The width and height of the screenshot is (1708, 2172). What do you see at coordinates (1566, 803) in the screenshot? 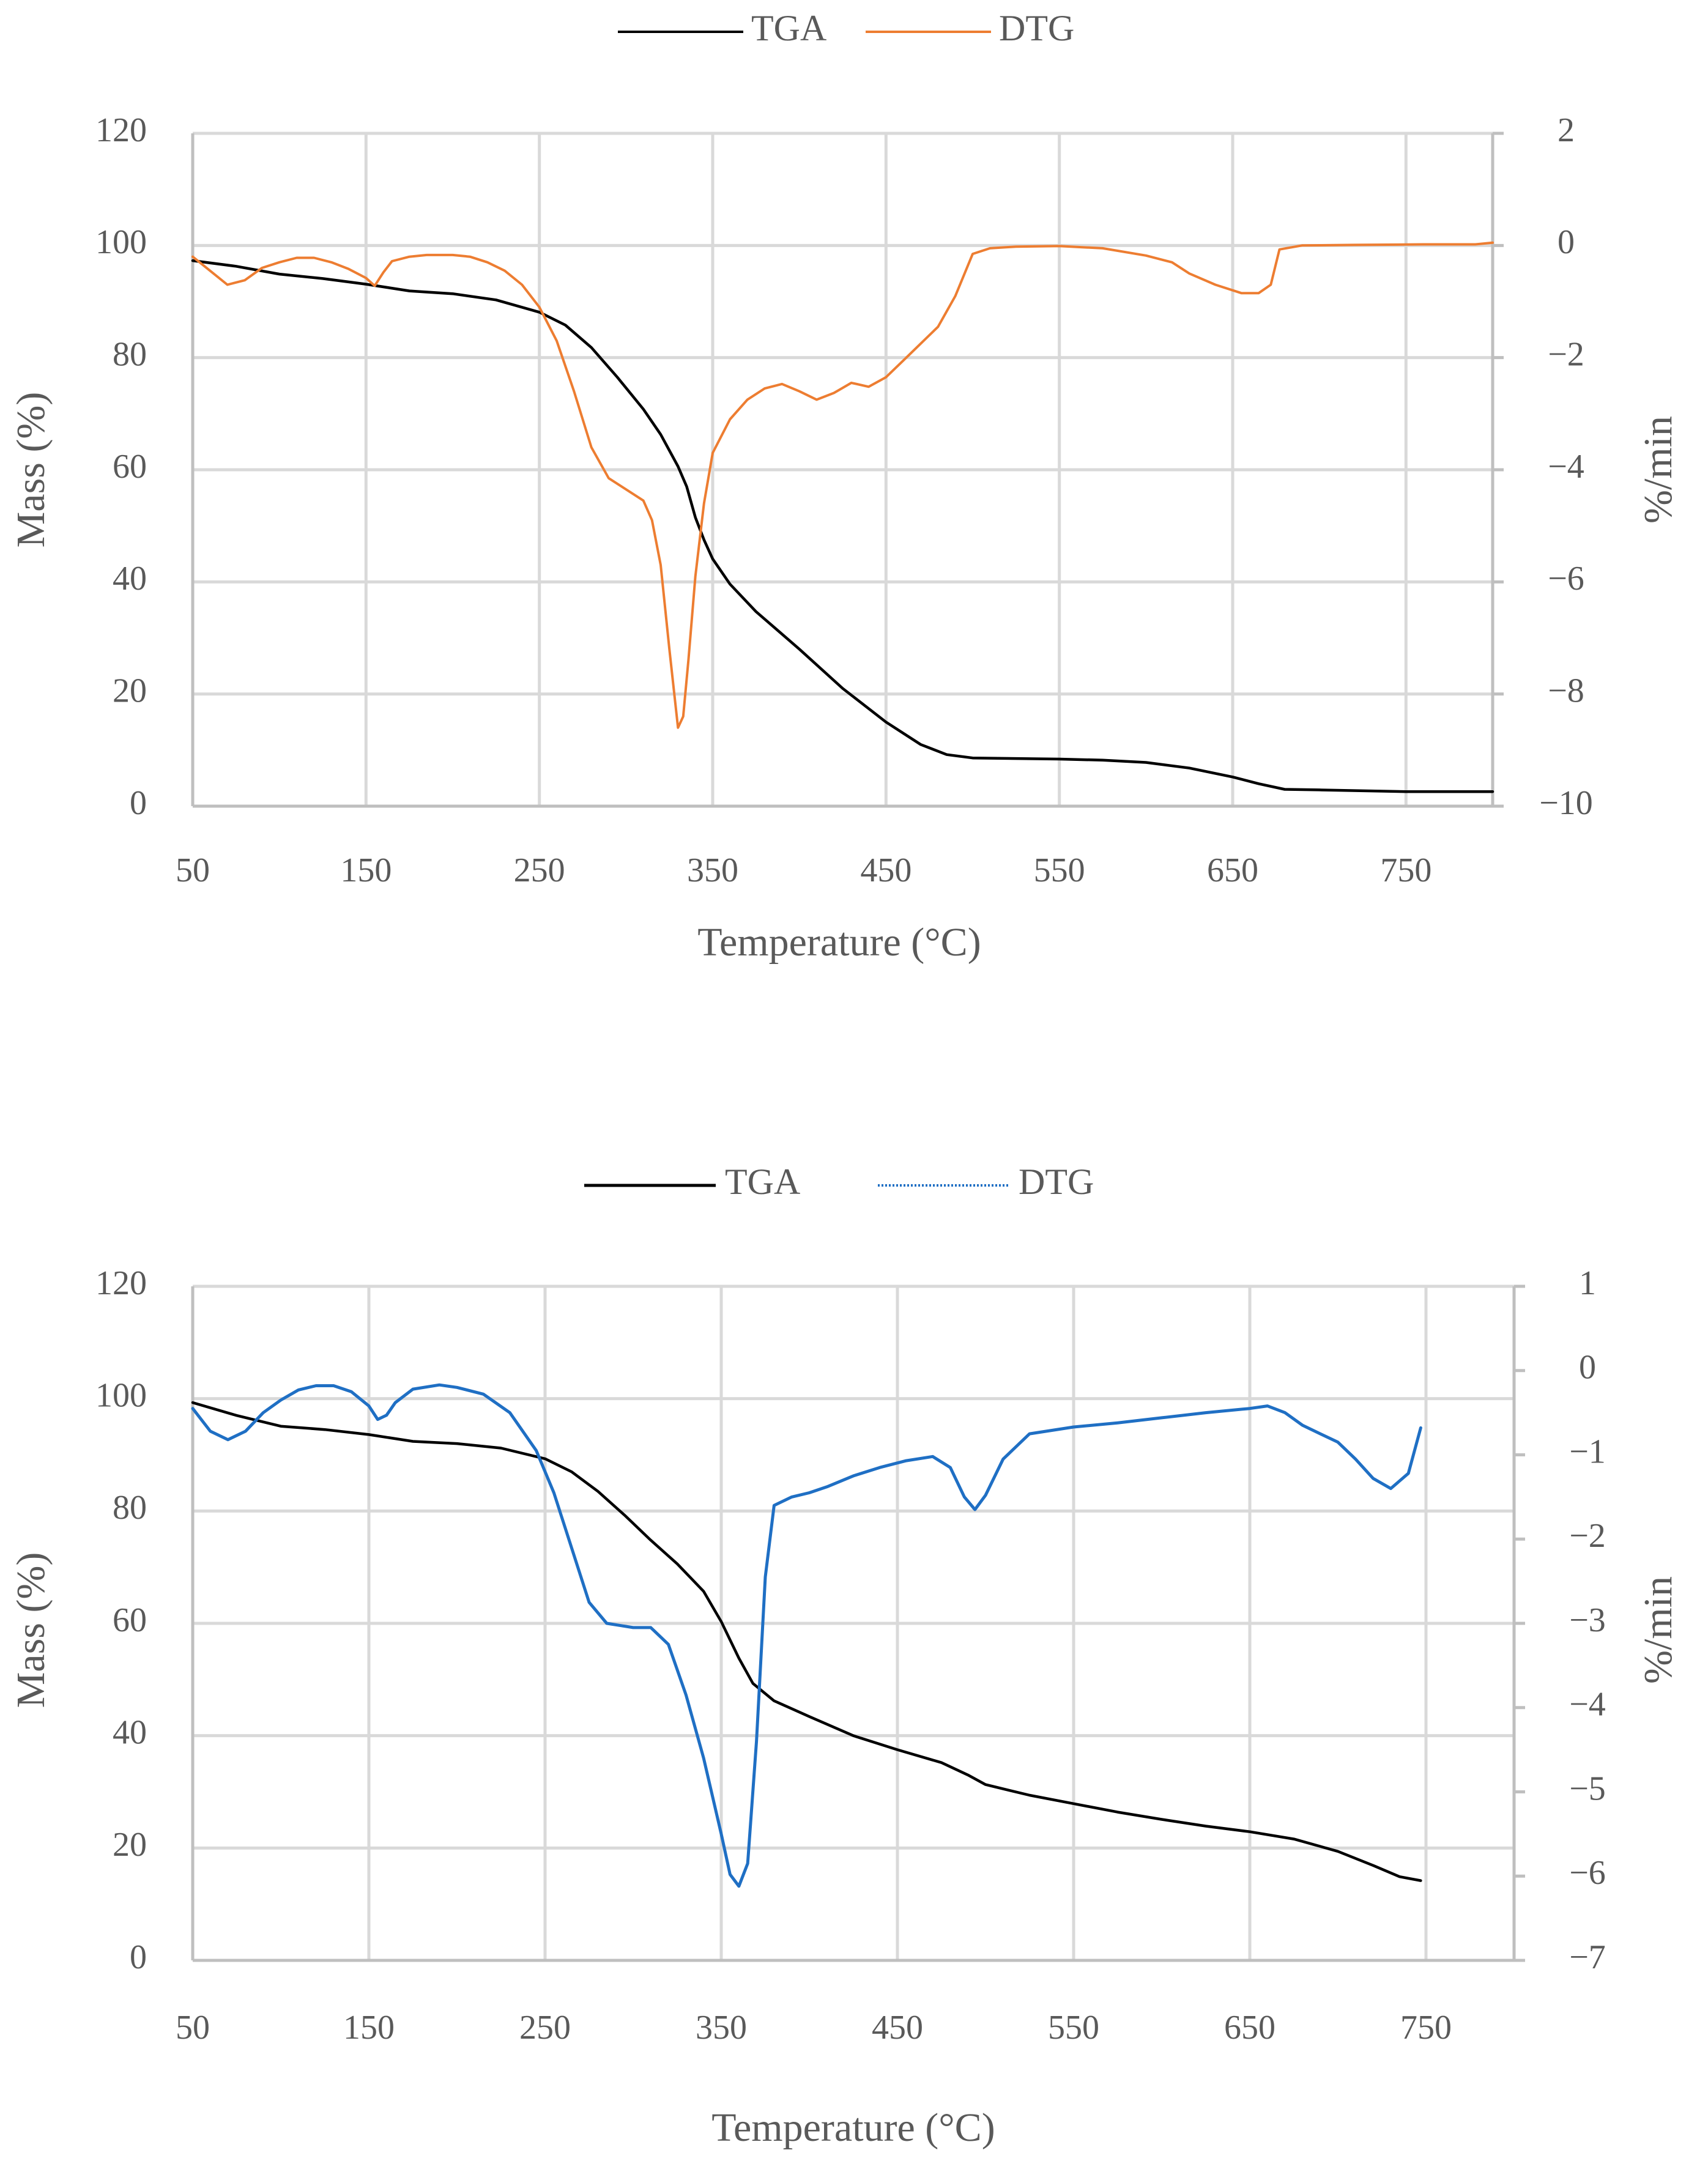
I see `chart-1-y2-tick-label: −10` at bounding box center [1566, 803].